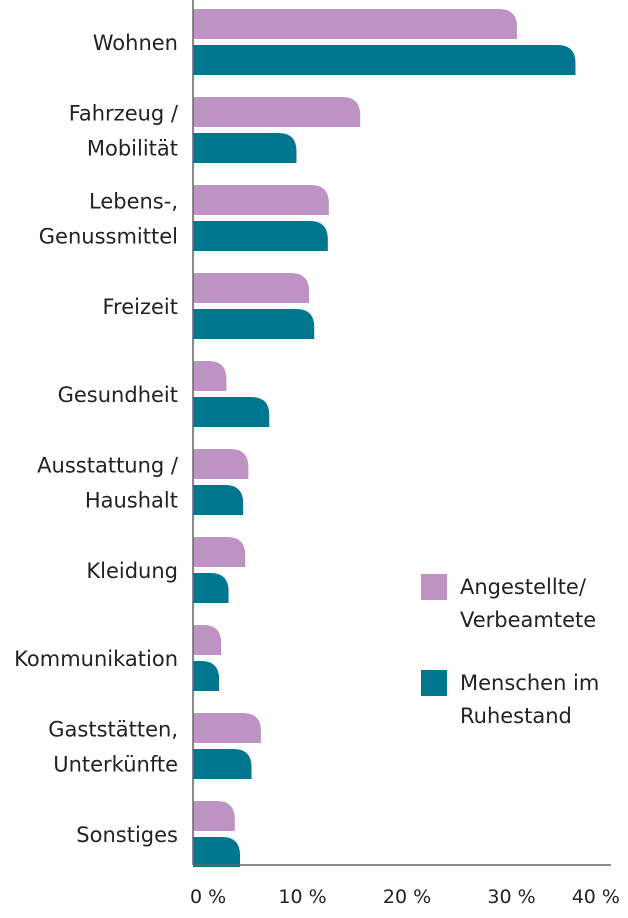 This screenshot has height=918, width=628. What do you see at coordinates (108, 237) in the screenshot?
I see `category-label: Genussmittel` at bounding box center [108, 237].